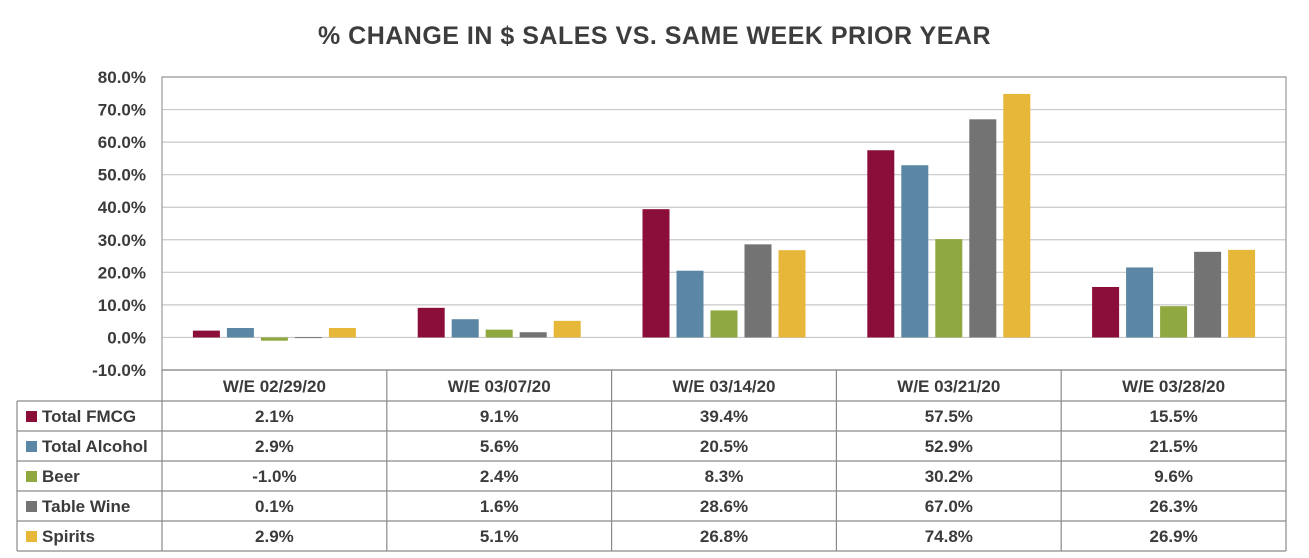 The width and height of the screenshot is (1309, 558). I want to click on data-label: 21.5%, so click(1173, 446).